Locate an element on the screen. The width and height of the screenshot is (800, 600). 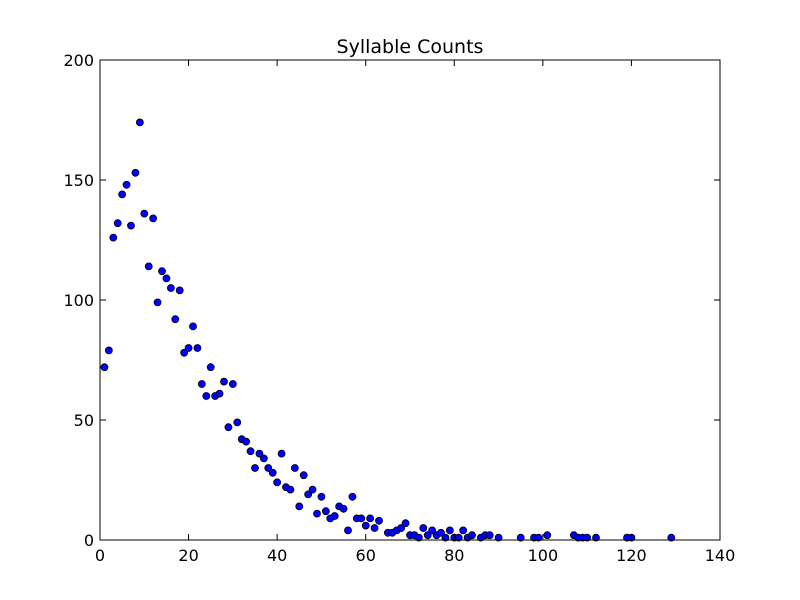
x-tick-label: 100 is located at coordinates (543, 555).